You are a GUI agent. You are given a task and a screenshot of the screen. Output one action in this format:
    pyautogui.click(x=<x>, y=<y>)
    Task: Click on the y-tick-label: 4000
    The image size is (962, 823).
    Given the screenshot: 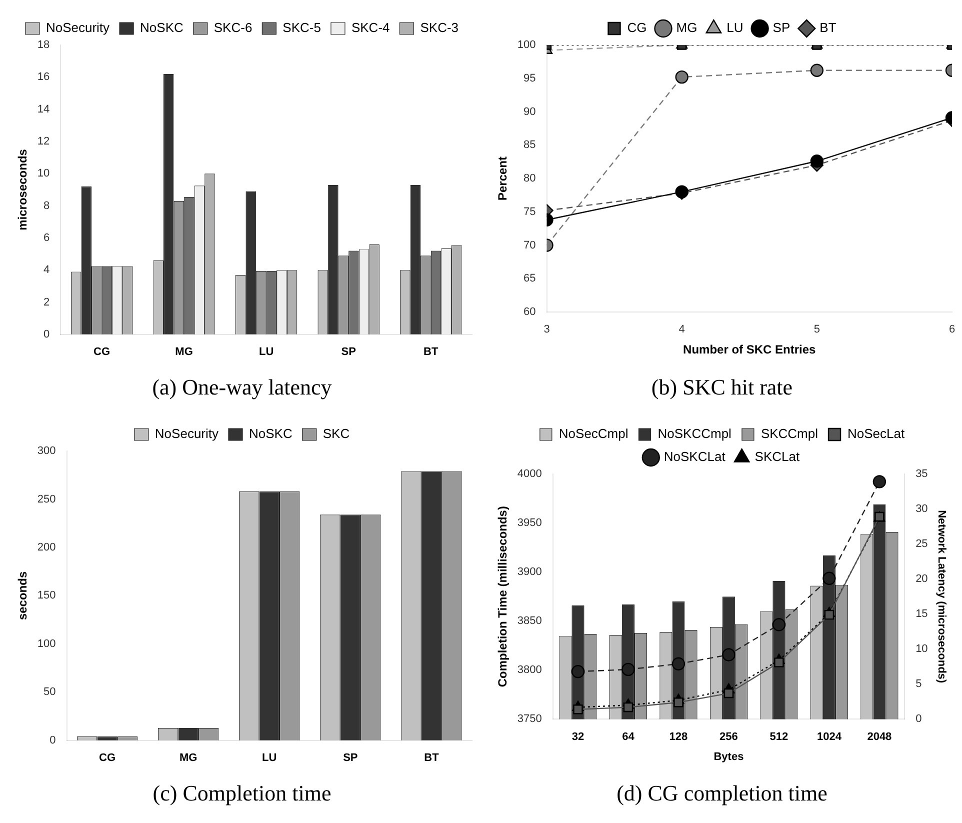 What is the action you would take?
    pyautogui.click(x=529, y=474)
    